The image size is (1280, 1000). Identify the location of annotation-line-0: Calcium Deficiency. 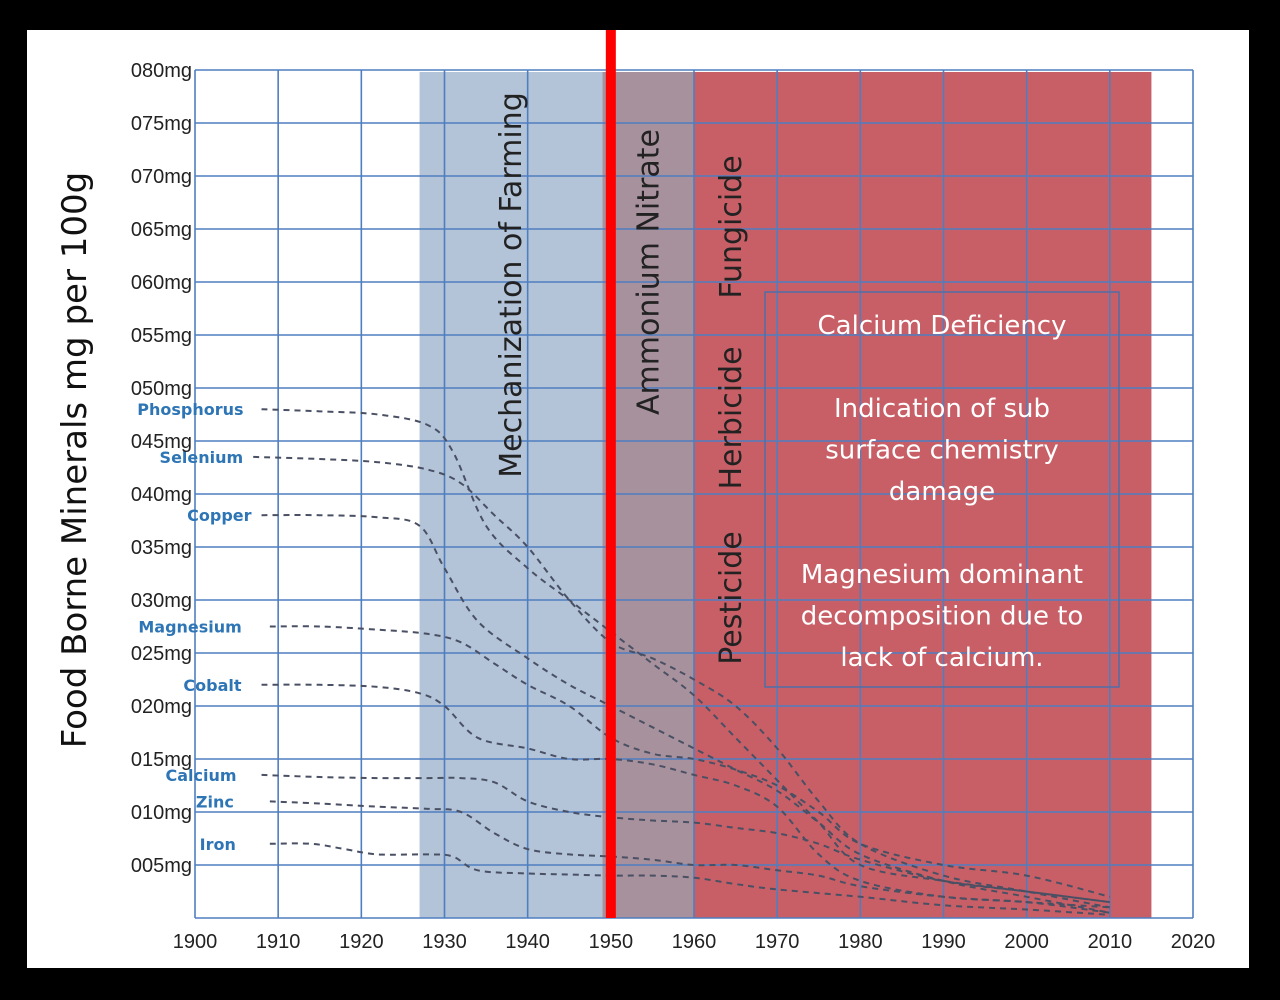
(942, 326).